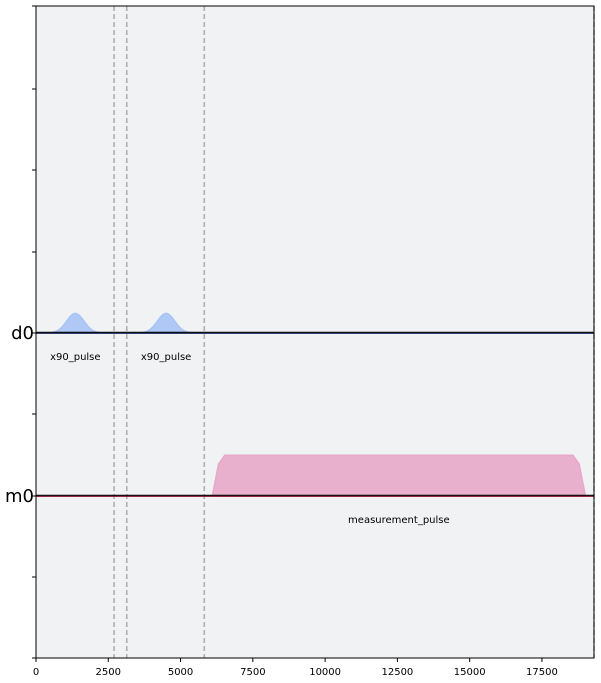 This screenshot has width=601, height=683. Describe the element at coordinates (399, 520) in the screenshot. I see `pulse-label-2: measurement_pulse` at that location.